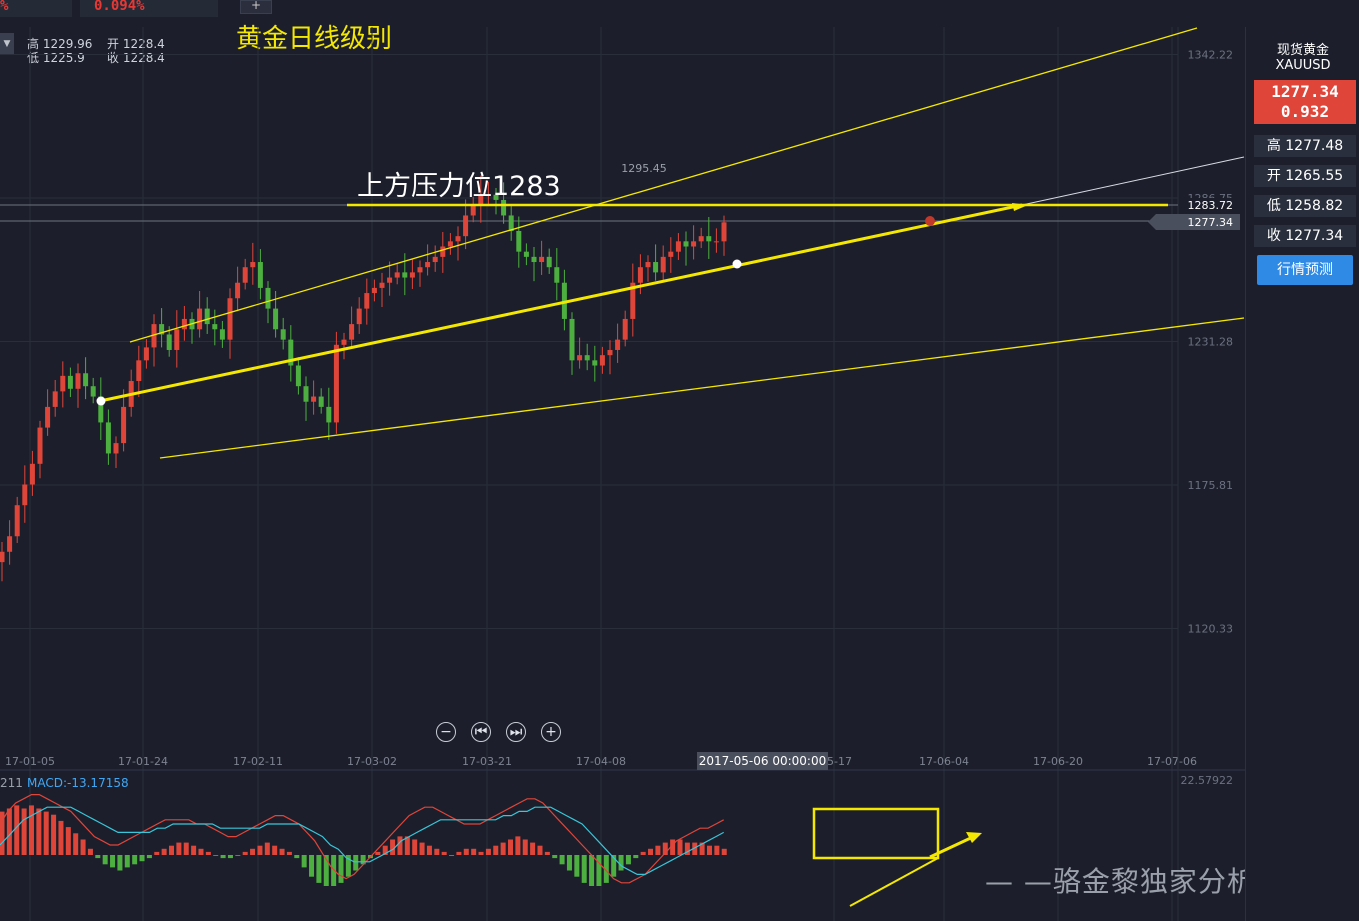 The width and height of the screenshot is (1359, 921). What do you see at coordinates (1211, 485) in the screenshot?
I see `y-tick-label: 1175.81` at bounding box center [1211, 485].